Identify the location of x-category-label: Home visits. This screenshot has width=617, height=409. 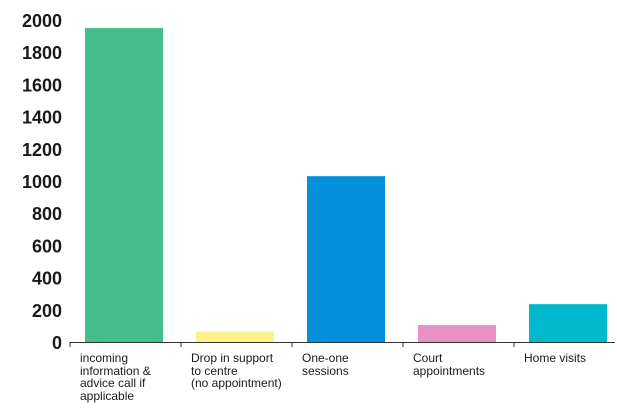
(555, 358).